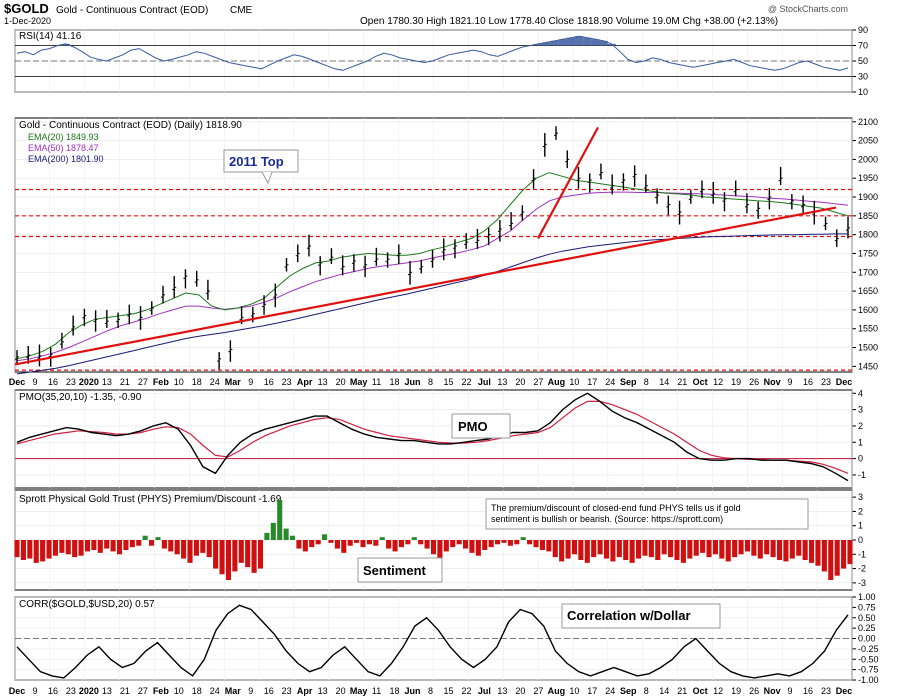 The height and width of the screenshot is (700, 900). Describe the element at coordinates (466, 691) in the screenshot. I see `x-axis-label-bottom: 22` at that location.